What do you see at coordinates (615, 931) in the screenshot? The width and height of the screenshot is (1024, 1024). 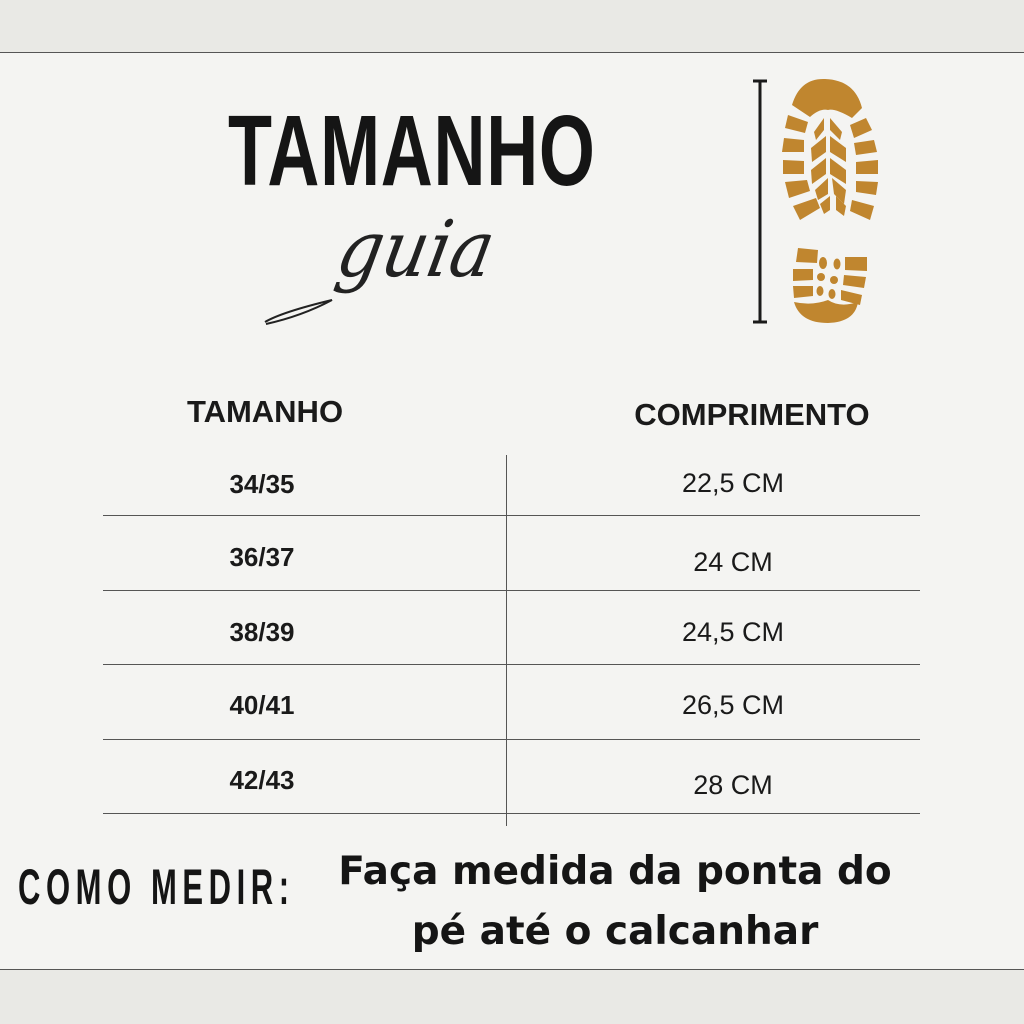 I see `instruction-line: pé até o calcanhar` at bounding box center [615, 931].